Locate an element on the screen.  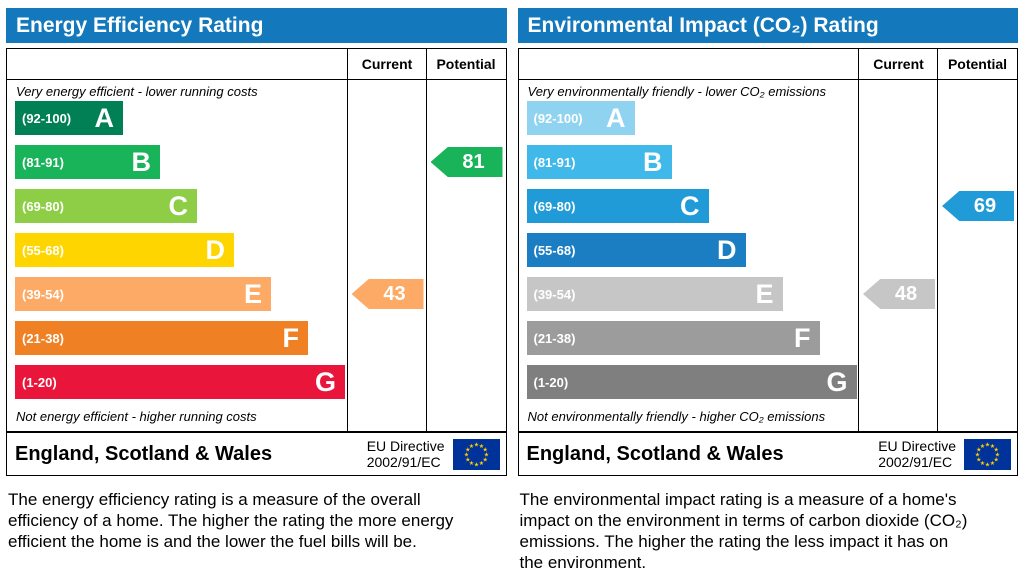
current-rating-value: 43 is located at coordinates (394, 293).